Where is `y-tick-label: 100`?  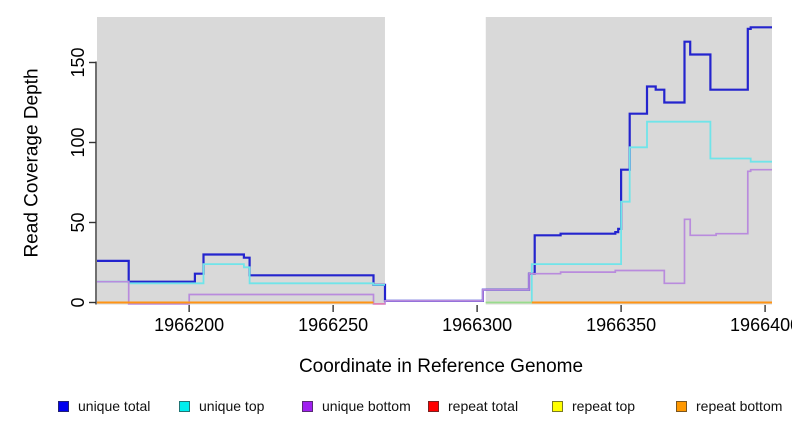
y-tick-label: 100 is located at coordinates (78, 142).